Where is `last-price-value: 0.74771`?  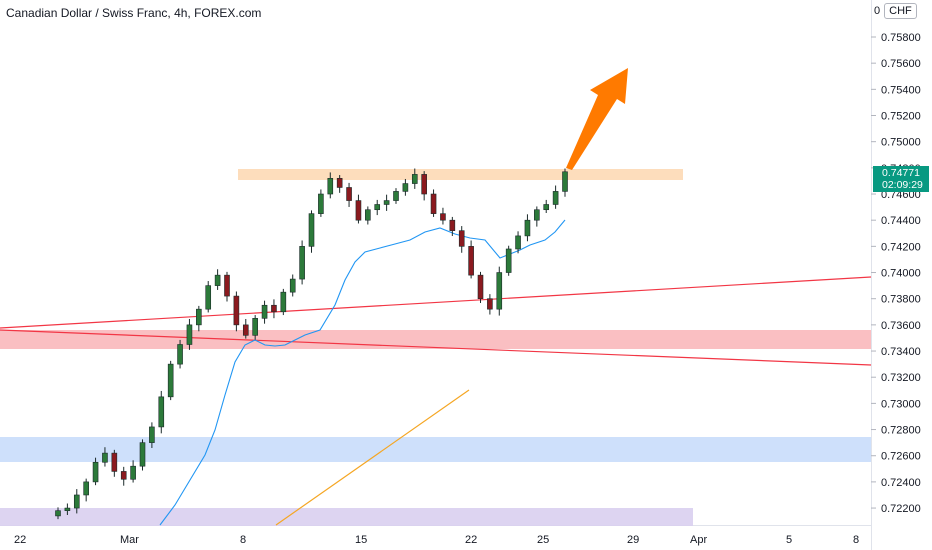
last-price-value: 0.74771 is located at coordinates (901, 173).